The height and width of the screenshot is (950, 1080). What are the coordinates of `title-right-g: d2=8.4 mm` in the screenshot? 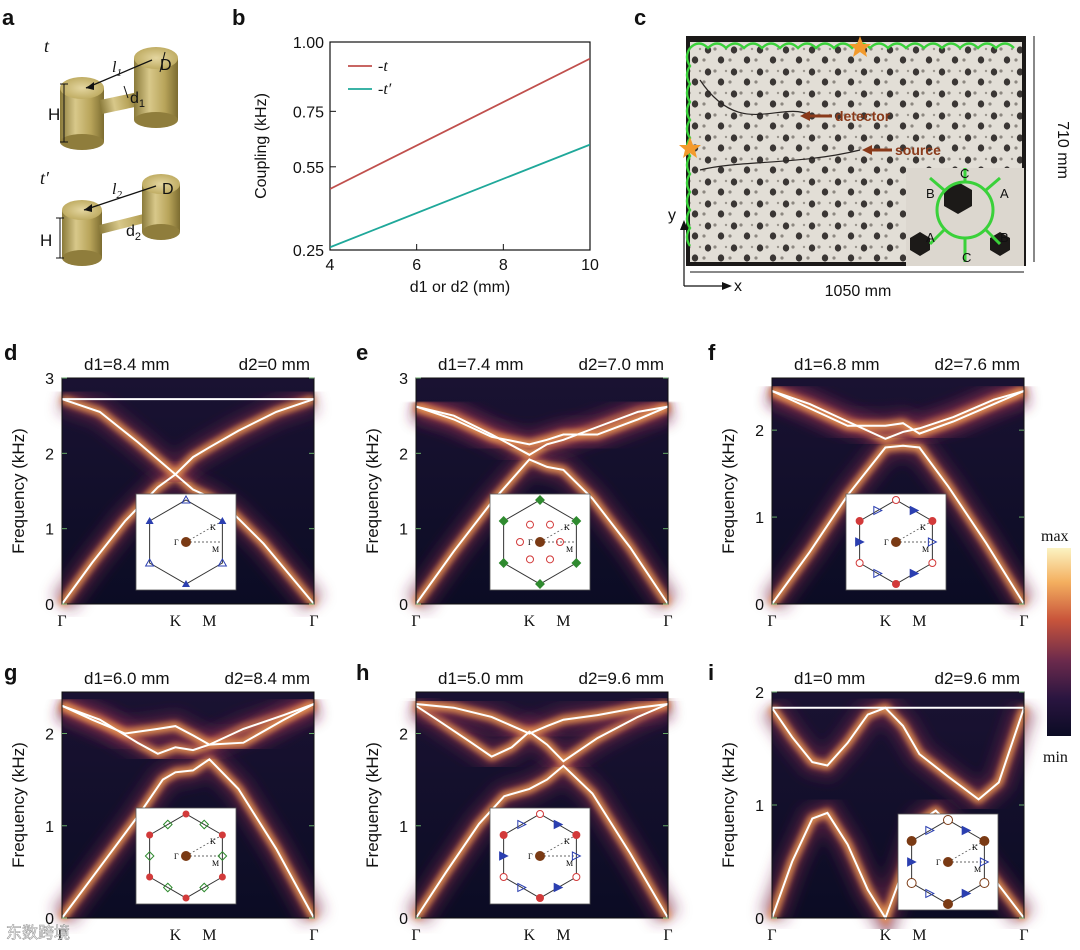 It's located at (267, 678).